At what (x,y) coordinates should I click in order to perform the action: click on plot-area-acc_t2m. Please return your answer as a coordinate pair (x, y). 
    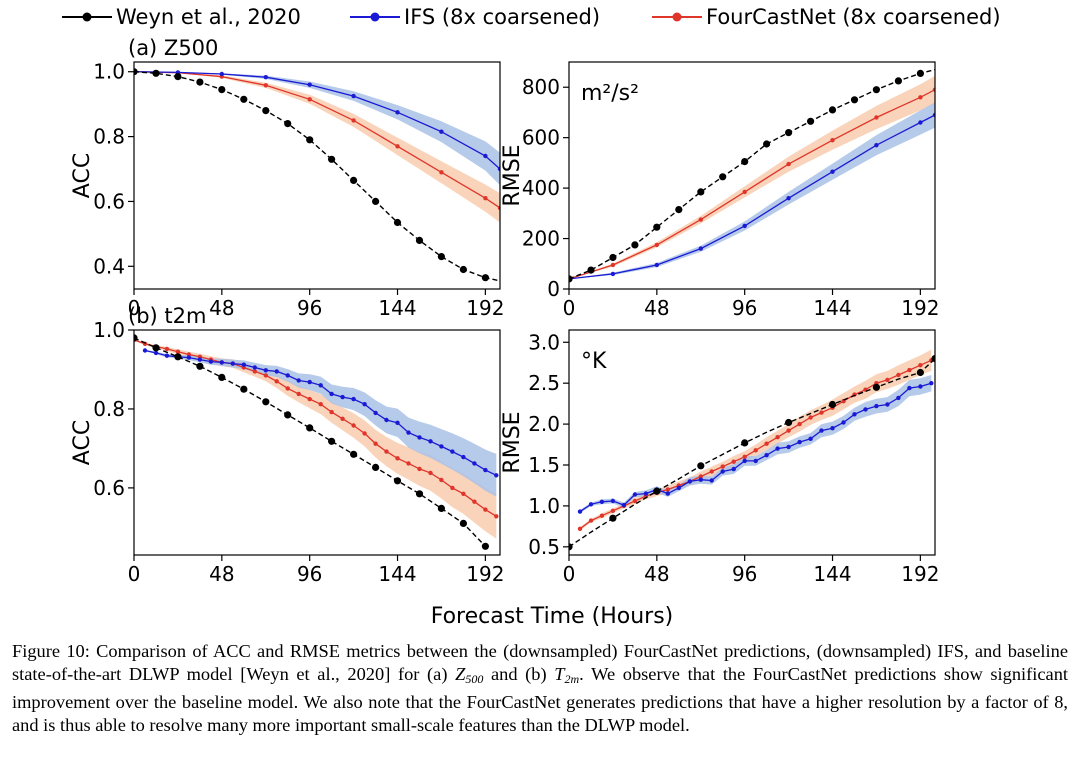
    Looking at the image, I should click on (316, 442).